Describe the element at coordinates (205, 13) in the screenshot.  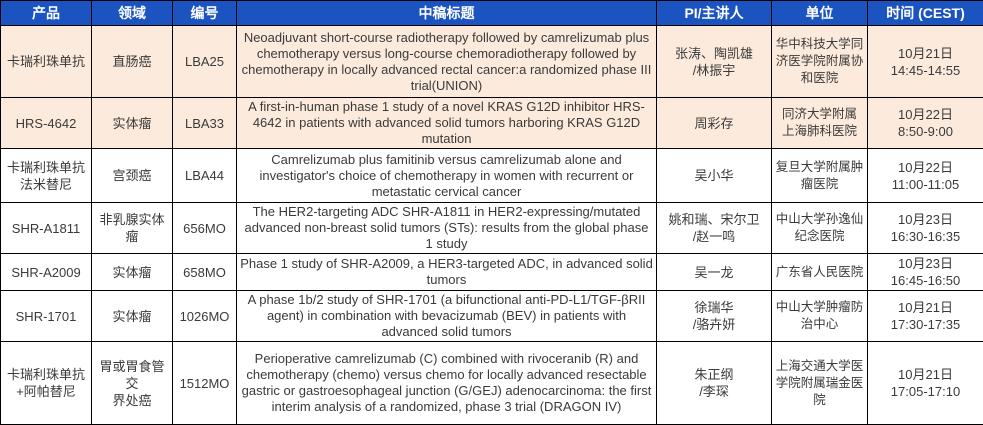
I see `column-header-code: 编号` at that location.